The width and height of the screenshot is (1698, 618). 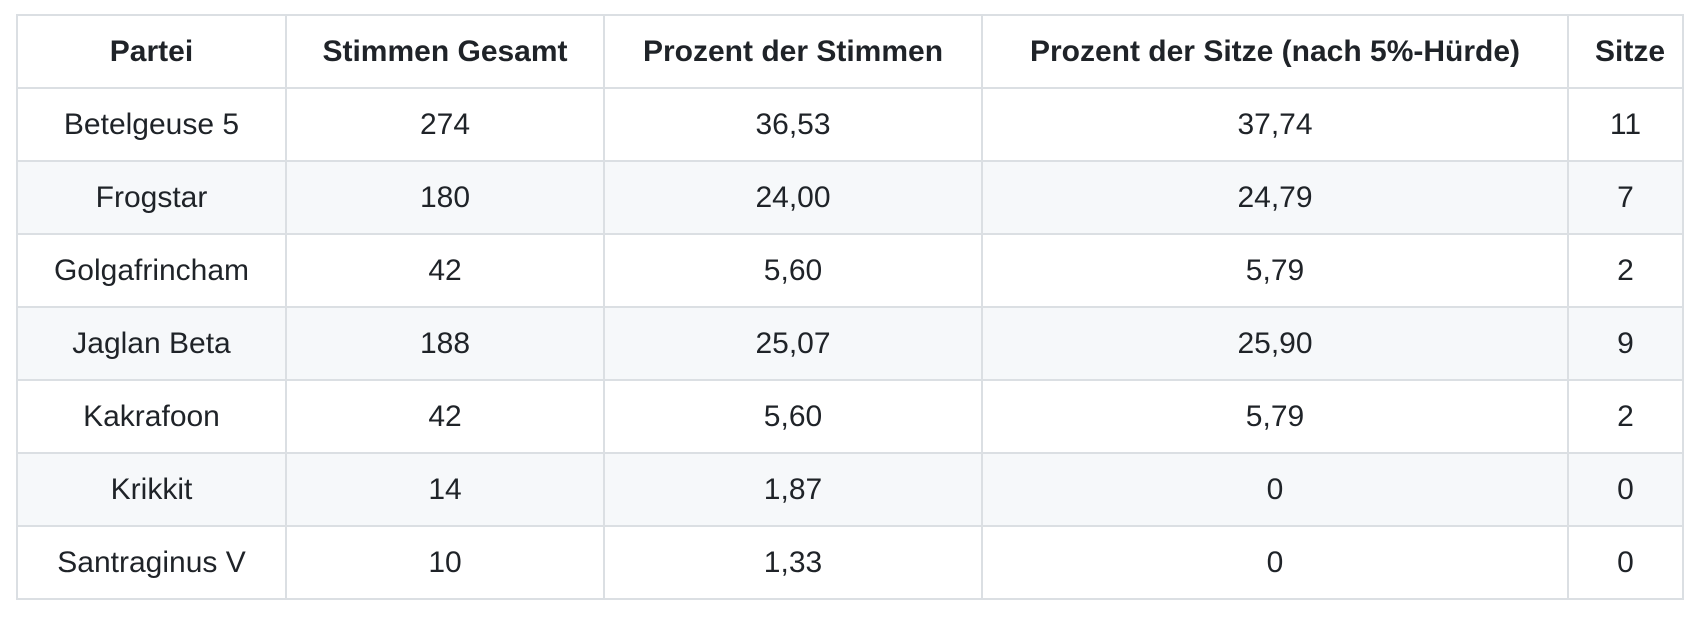 I want to click on cell-total-votes: 188, so click(x=445, y=343).